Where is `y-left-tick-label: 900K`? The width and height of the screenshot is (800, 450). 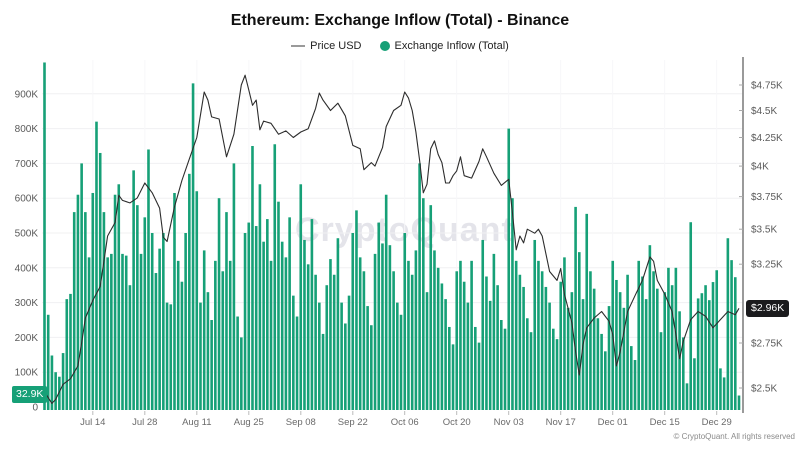 y-left-tick-label: 900K is located at coordinates (27, 94).